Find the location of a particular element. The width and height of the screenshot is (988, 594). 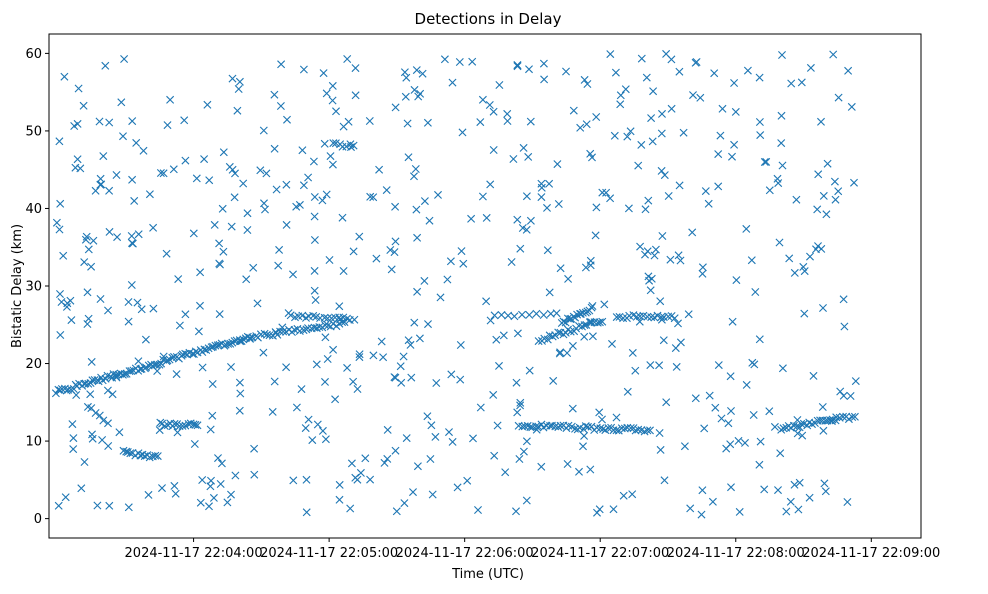

data-point-track-g is located at coordinates (668, 316).